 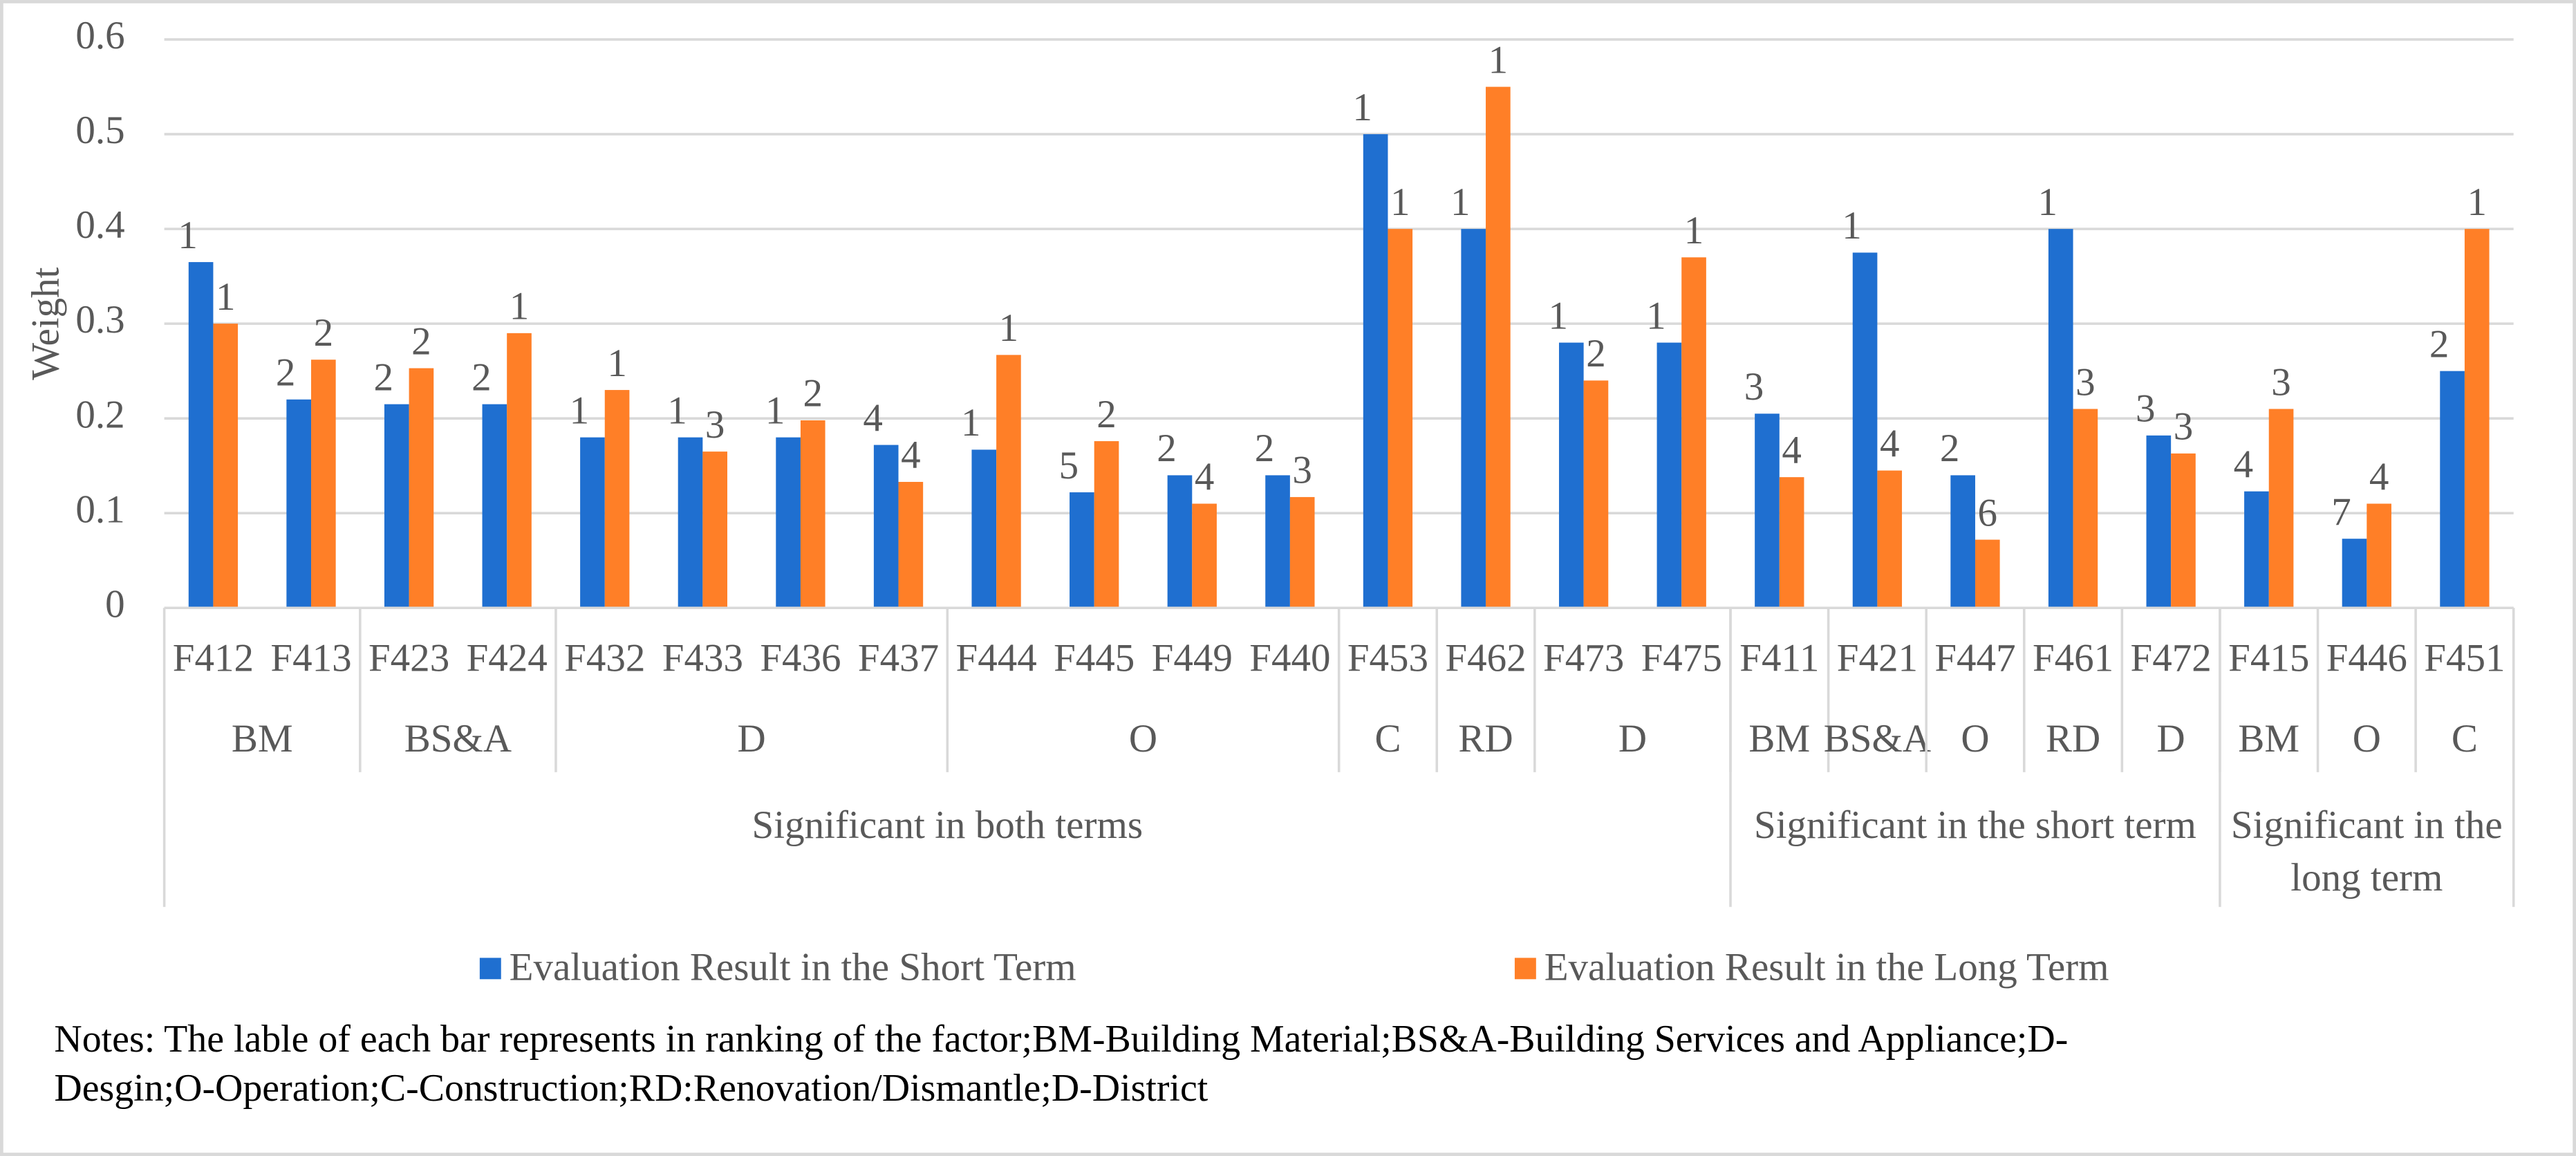 What do you see at coordinates (99, 414) in the screenshot?
I see `y-tick-label: 0.2` at bounding box center [99, 414].